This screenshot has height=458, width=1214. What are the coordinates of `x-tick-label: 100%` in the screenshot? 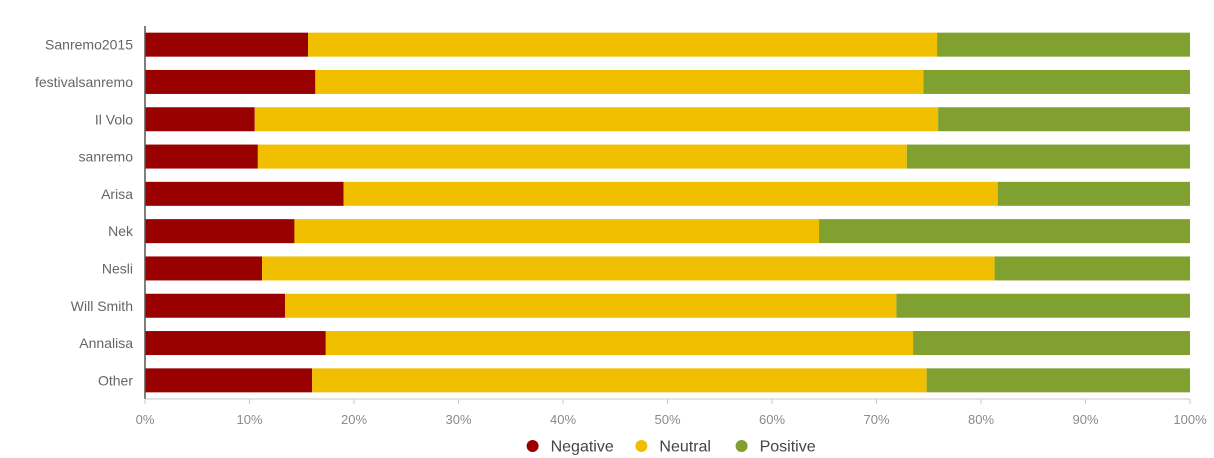 It's located at (1190, 419).